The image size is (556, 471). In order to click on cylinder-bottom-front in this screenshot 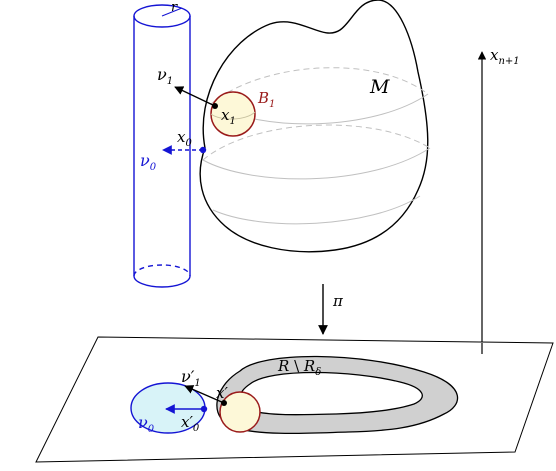, I will do `click(162, 281)`.